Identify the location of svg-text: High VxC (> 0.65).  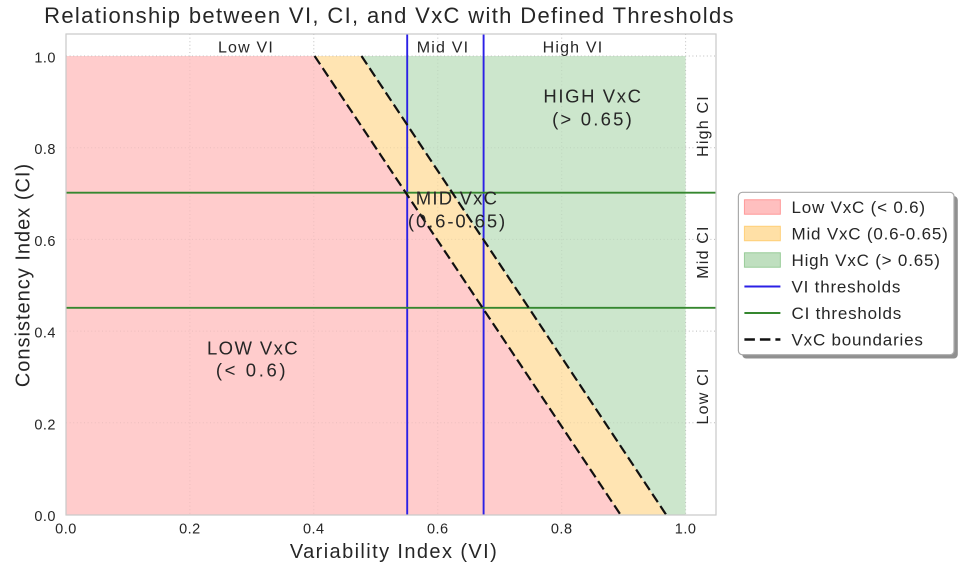
(866, 260).